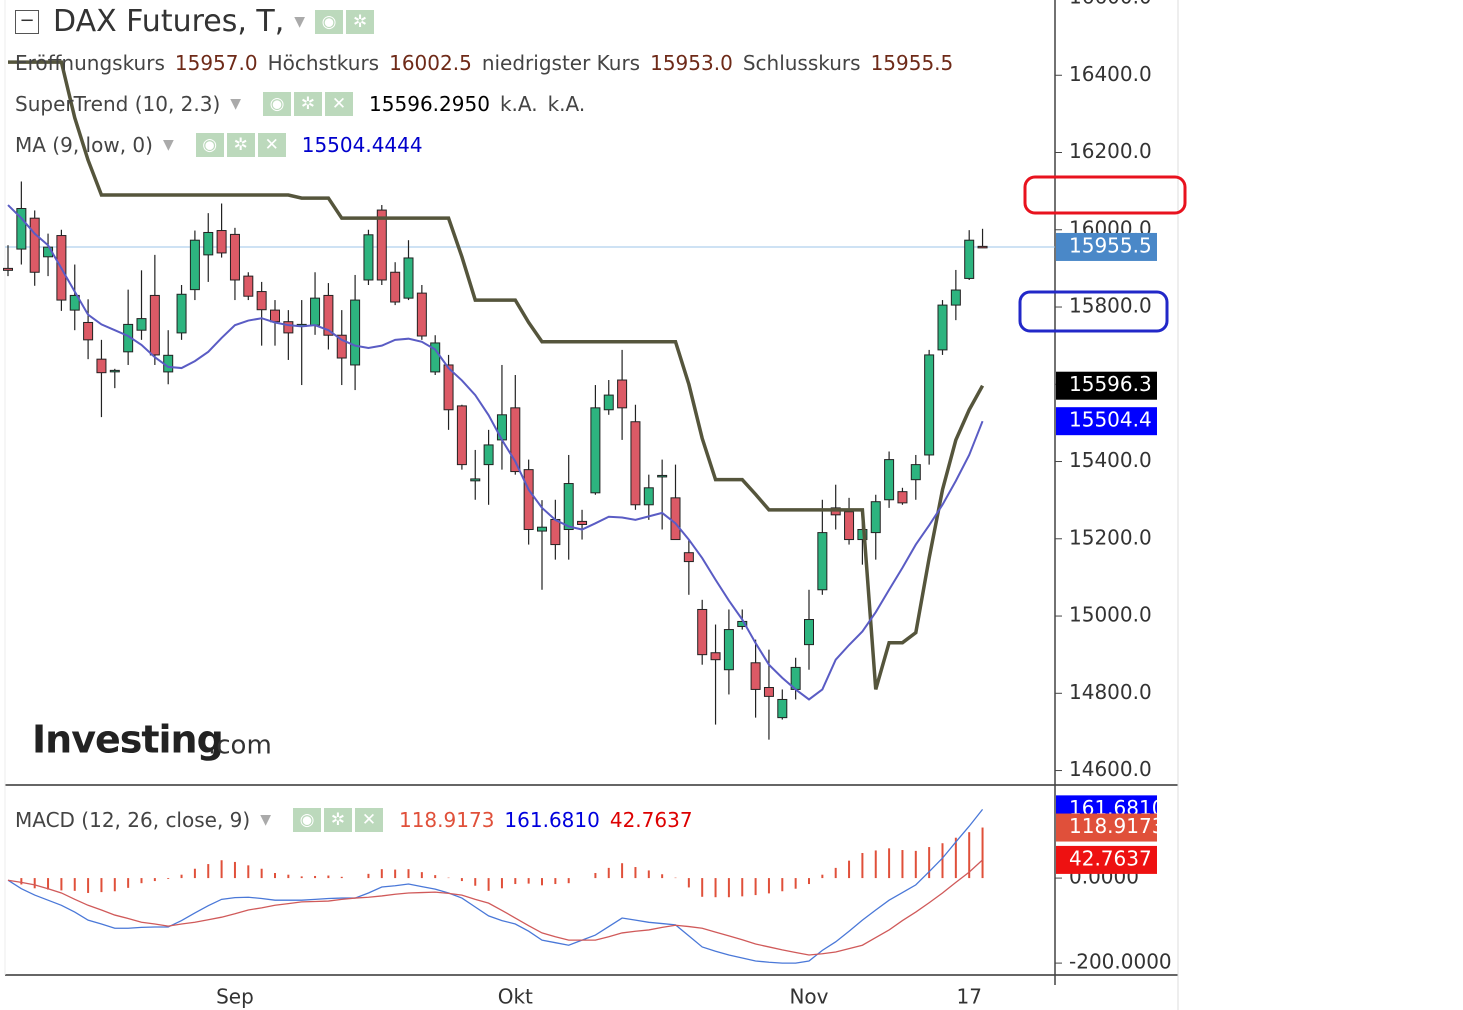 This screenshot has height=1010, width=1463. I want to click on y-tick-label: -200.0000, so click(1120, 962).